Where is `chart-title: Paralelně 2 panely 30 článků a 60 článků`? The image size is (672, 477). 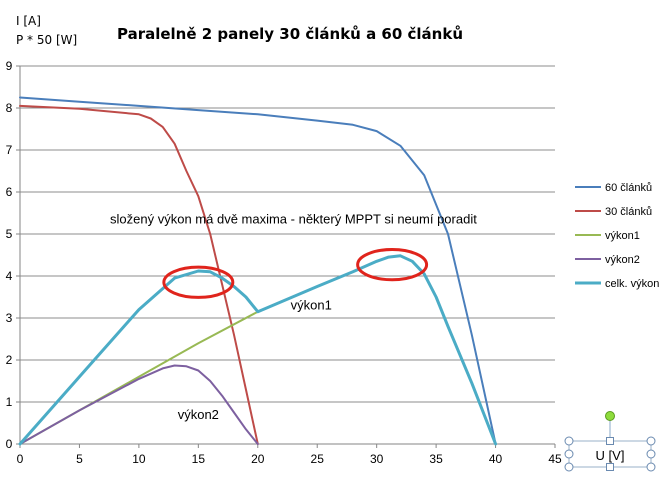 chart-title: Paralelně 2 panely 30 článků a 60 článků is located at coordinates (290, 34).